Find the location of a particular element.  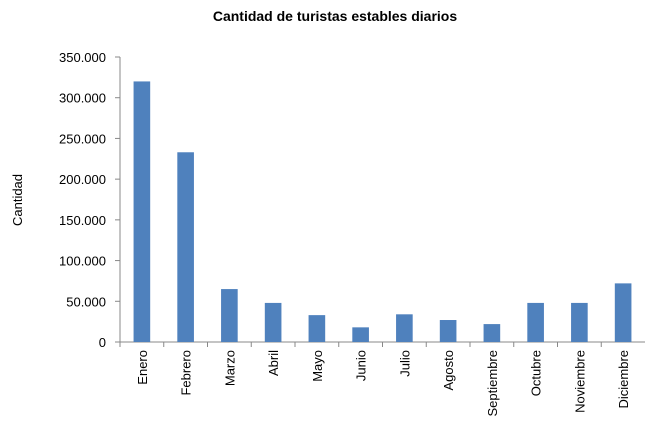

x-tick-label: Febrero is located at coordinates (186, 373).